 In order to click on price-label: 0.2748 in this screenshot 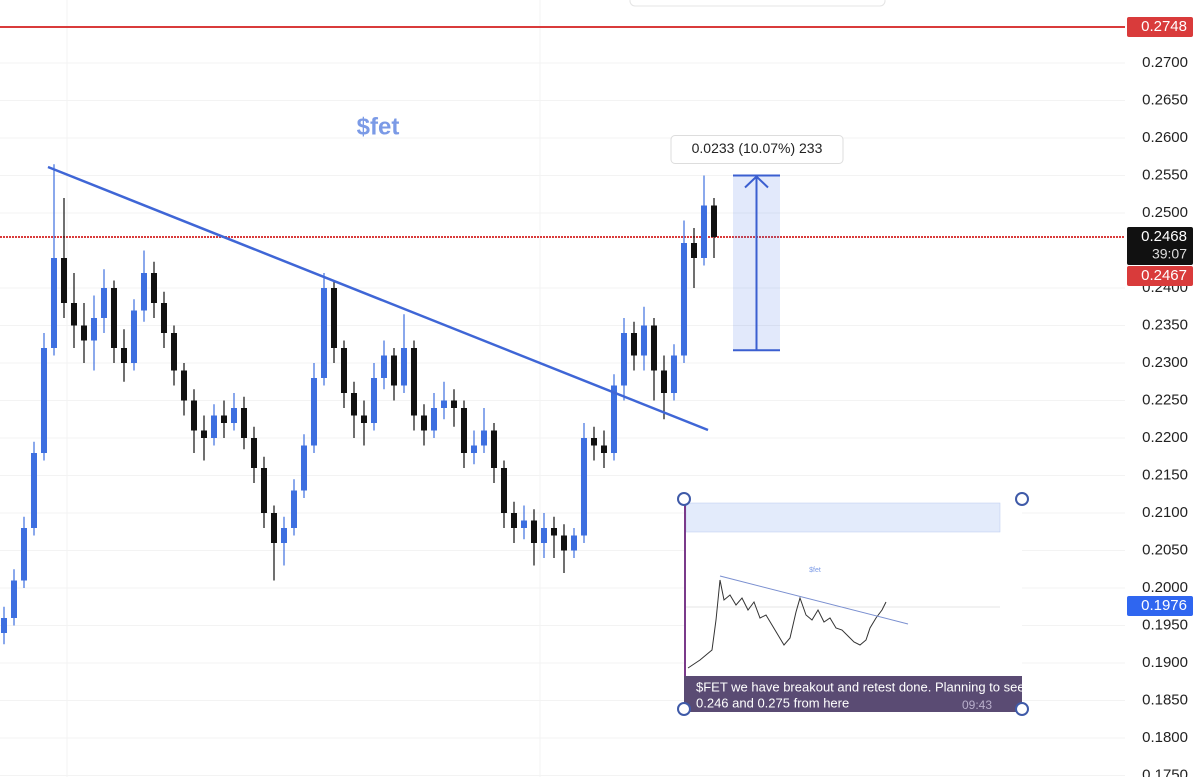, I will do `click(1164, 26)`.